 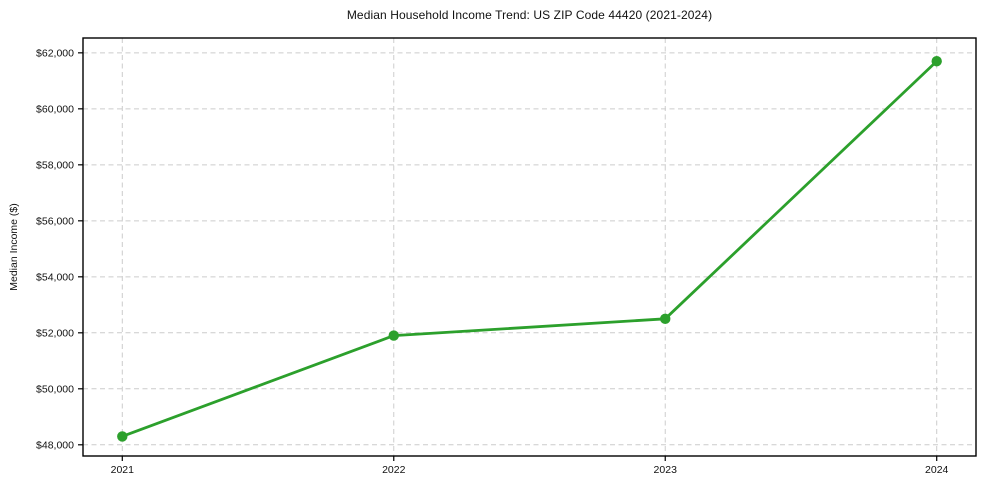 What do you see at coordinates (394, 470) in the screenshot?
I see `x-tick-label: 2022` at bounding box center [394, 470].